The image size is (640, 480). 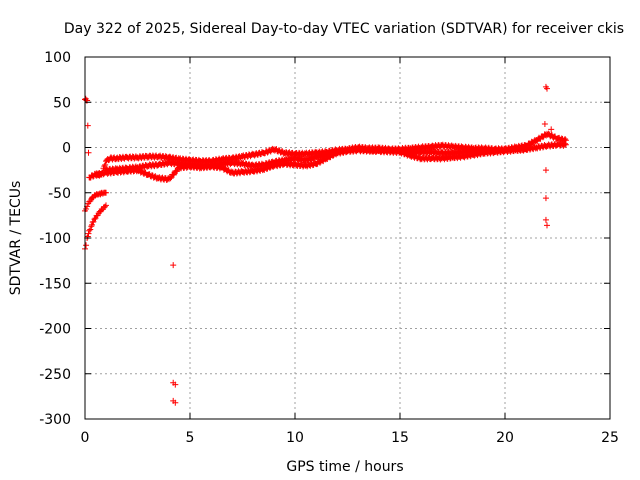 What do you see at coordinates (55, 239) in the screenshot?
I see `y-tick-label: -100` at bounding box center [55, 239].